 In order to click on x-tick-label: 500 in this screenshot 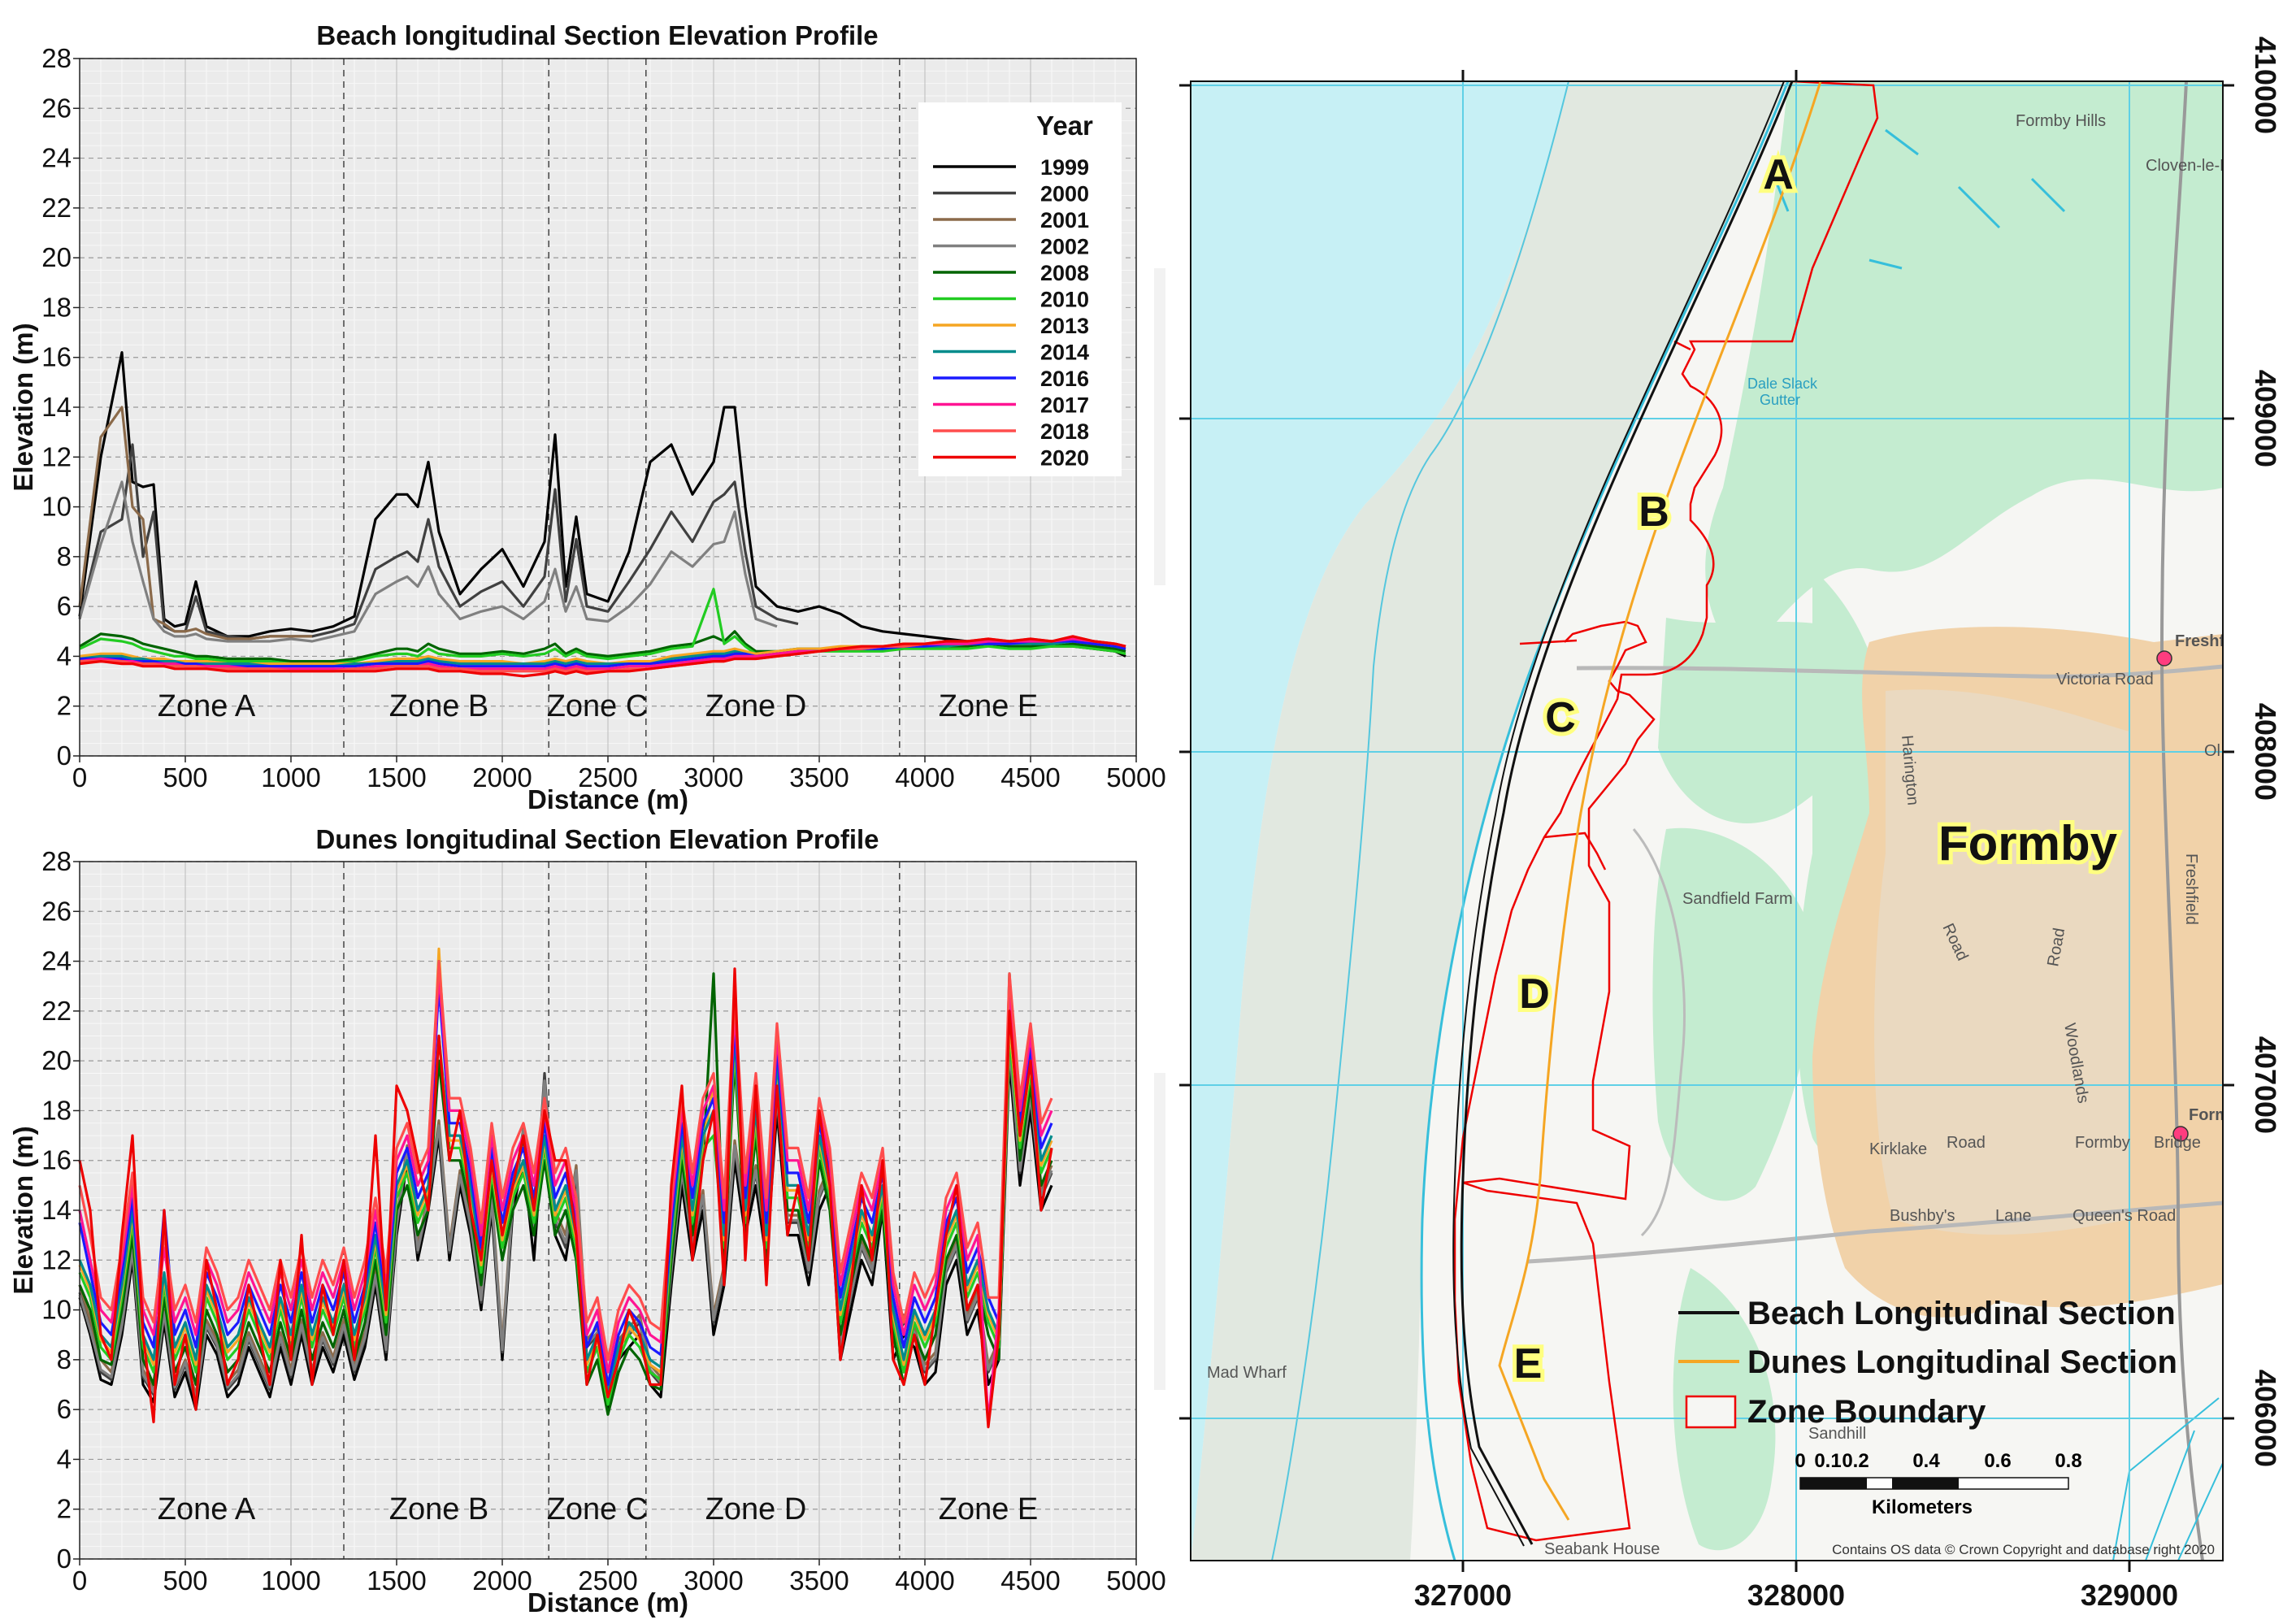, I will do `click(185, 1580)`.